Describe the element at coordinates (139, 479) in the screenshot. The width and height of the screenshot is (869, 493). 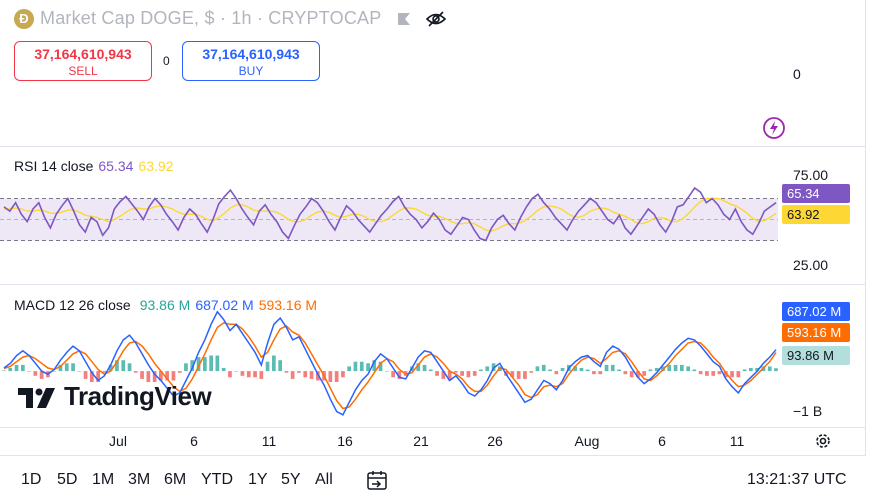
I see `timeframe-3m: 3M` at that location.